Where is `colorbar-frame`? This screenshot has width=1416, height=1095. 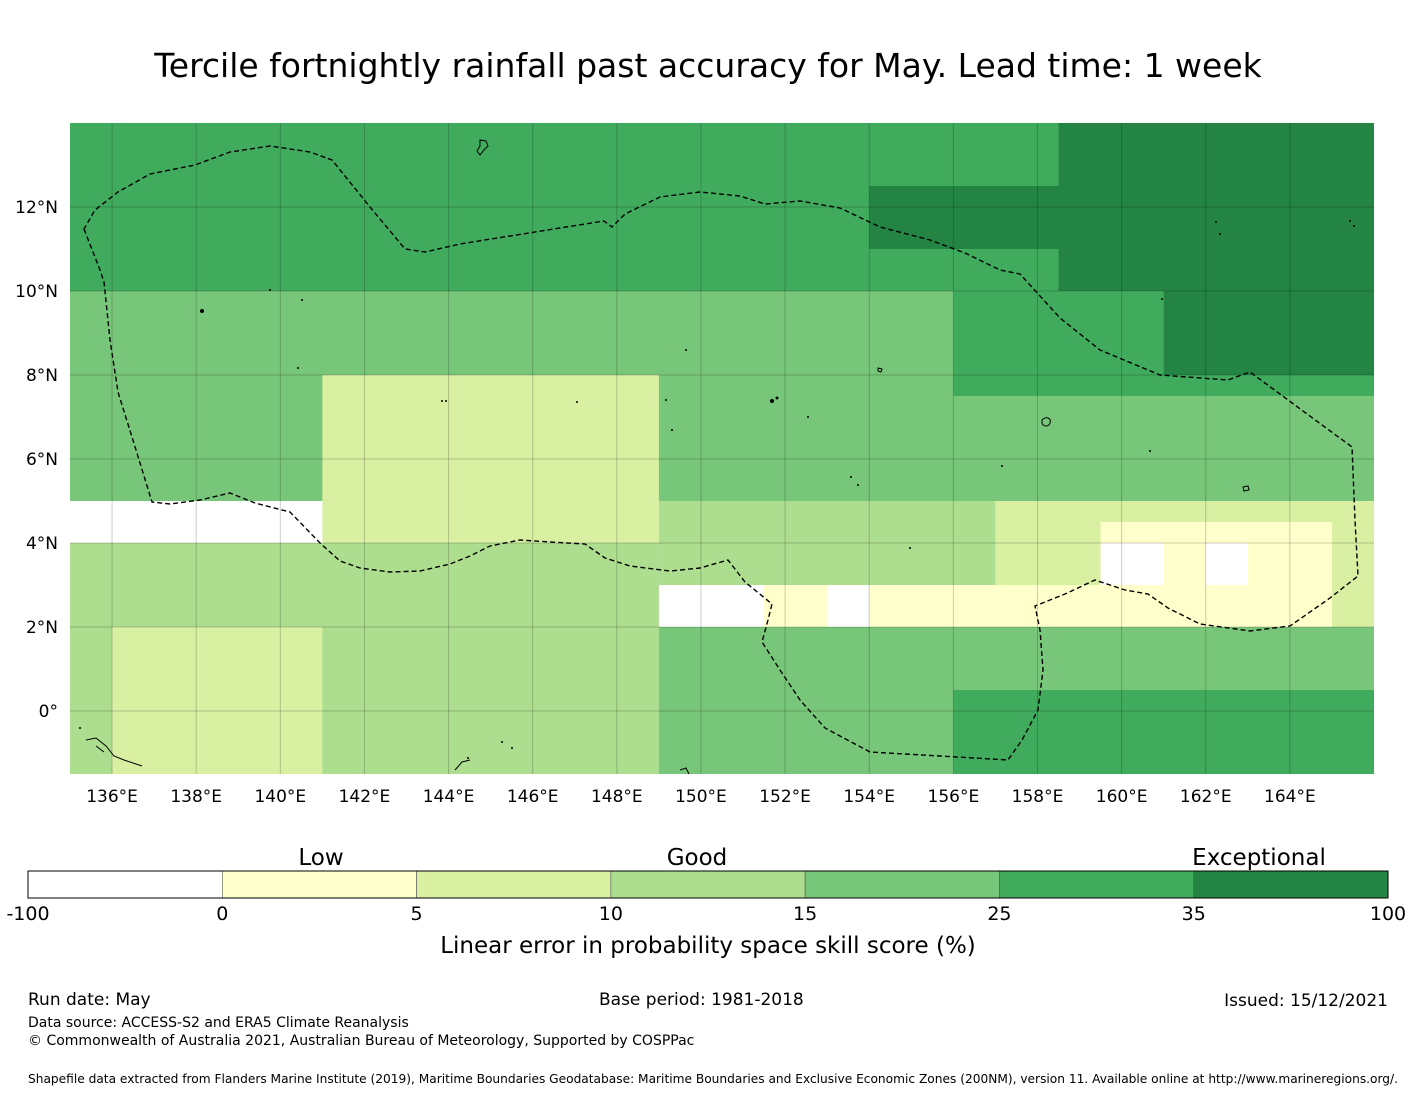
colorbar-frame is located at coordinates (708, 884).